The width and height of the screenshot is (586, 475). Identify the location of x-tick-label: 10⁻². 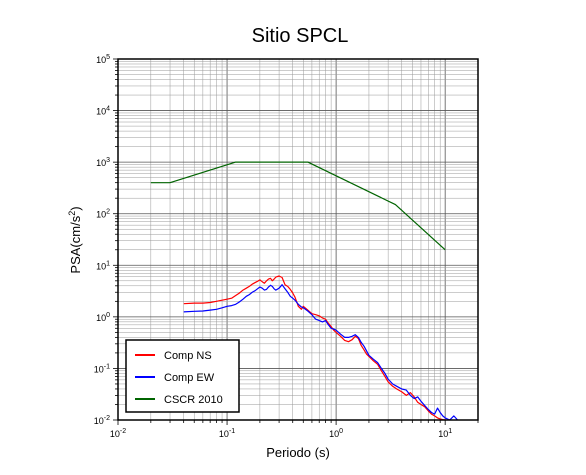
(118, 433).